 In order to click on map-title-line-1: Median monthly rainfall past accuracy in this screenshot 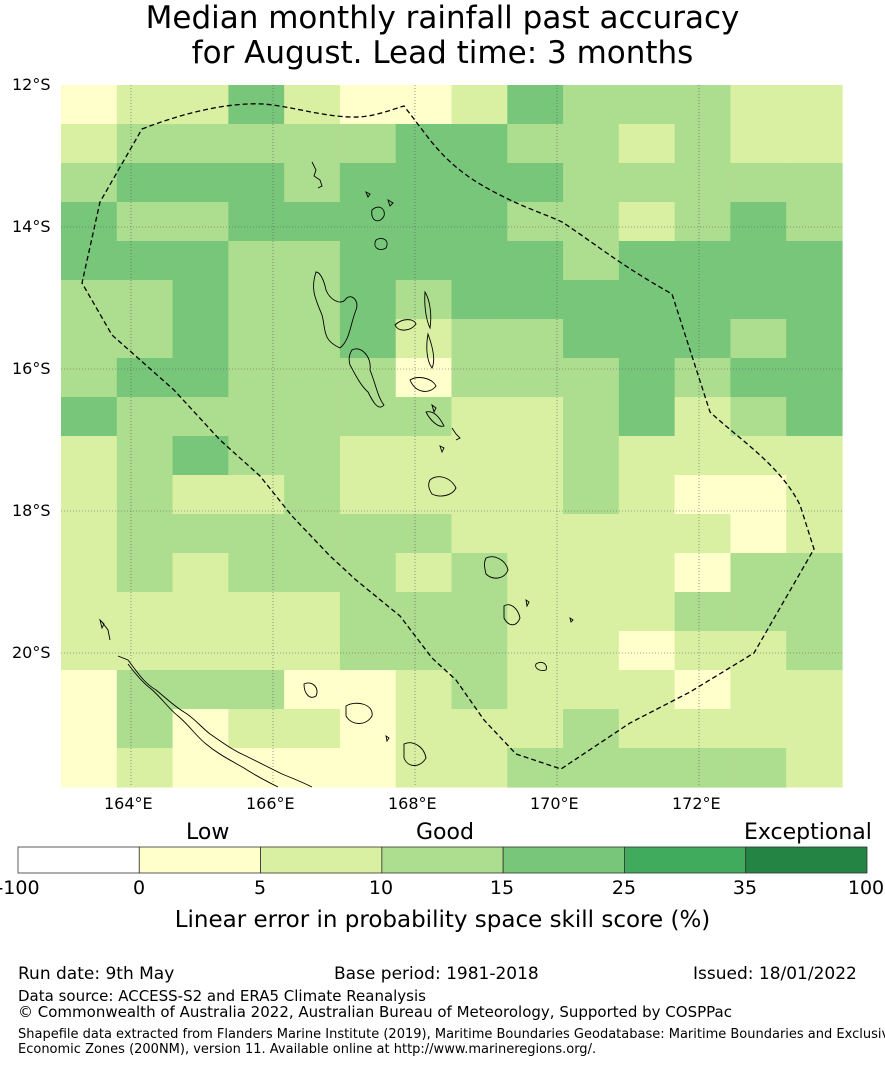, I will do `click(442, 18)`.